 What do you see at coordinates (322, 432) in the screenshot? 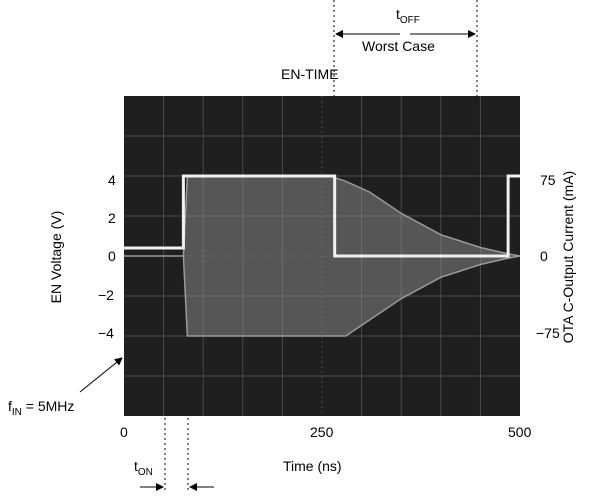
I see `x-tick-label: 250` at bounding box center [322, 432].